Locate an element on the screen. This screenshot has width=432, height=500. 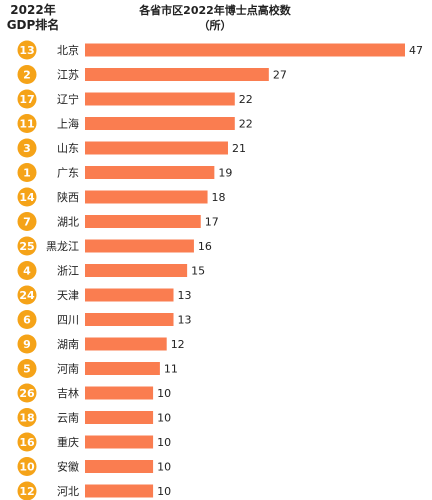
category-label: 陕西 is located at coordinates (68, 197).